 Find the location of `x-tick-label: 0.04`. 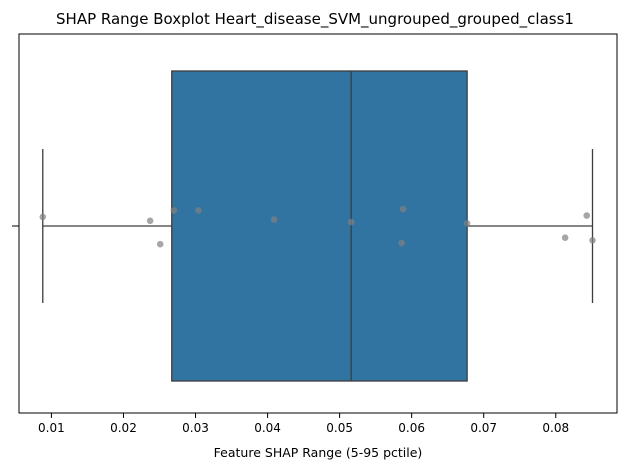

x-tick-label: 0.04 is located at coordinates (267, 428).